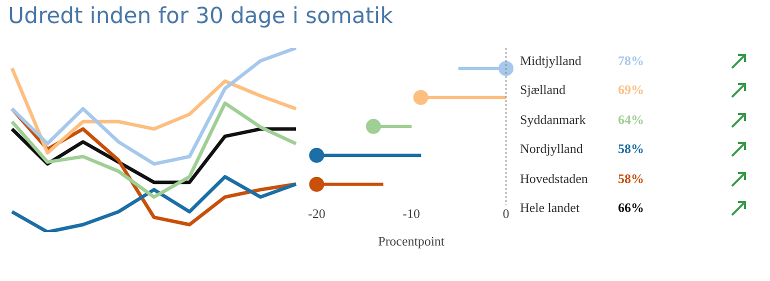  What do you see at coordinates (631, 208) in the screenshot?
I see `text: 66%` at bounding box center [631, 208].